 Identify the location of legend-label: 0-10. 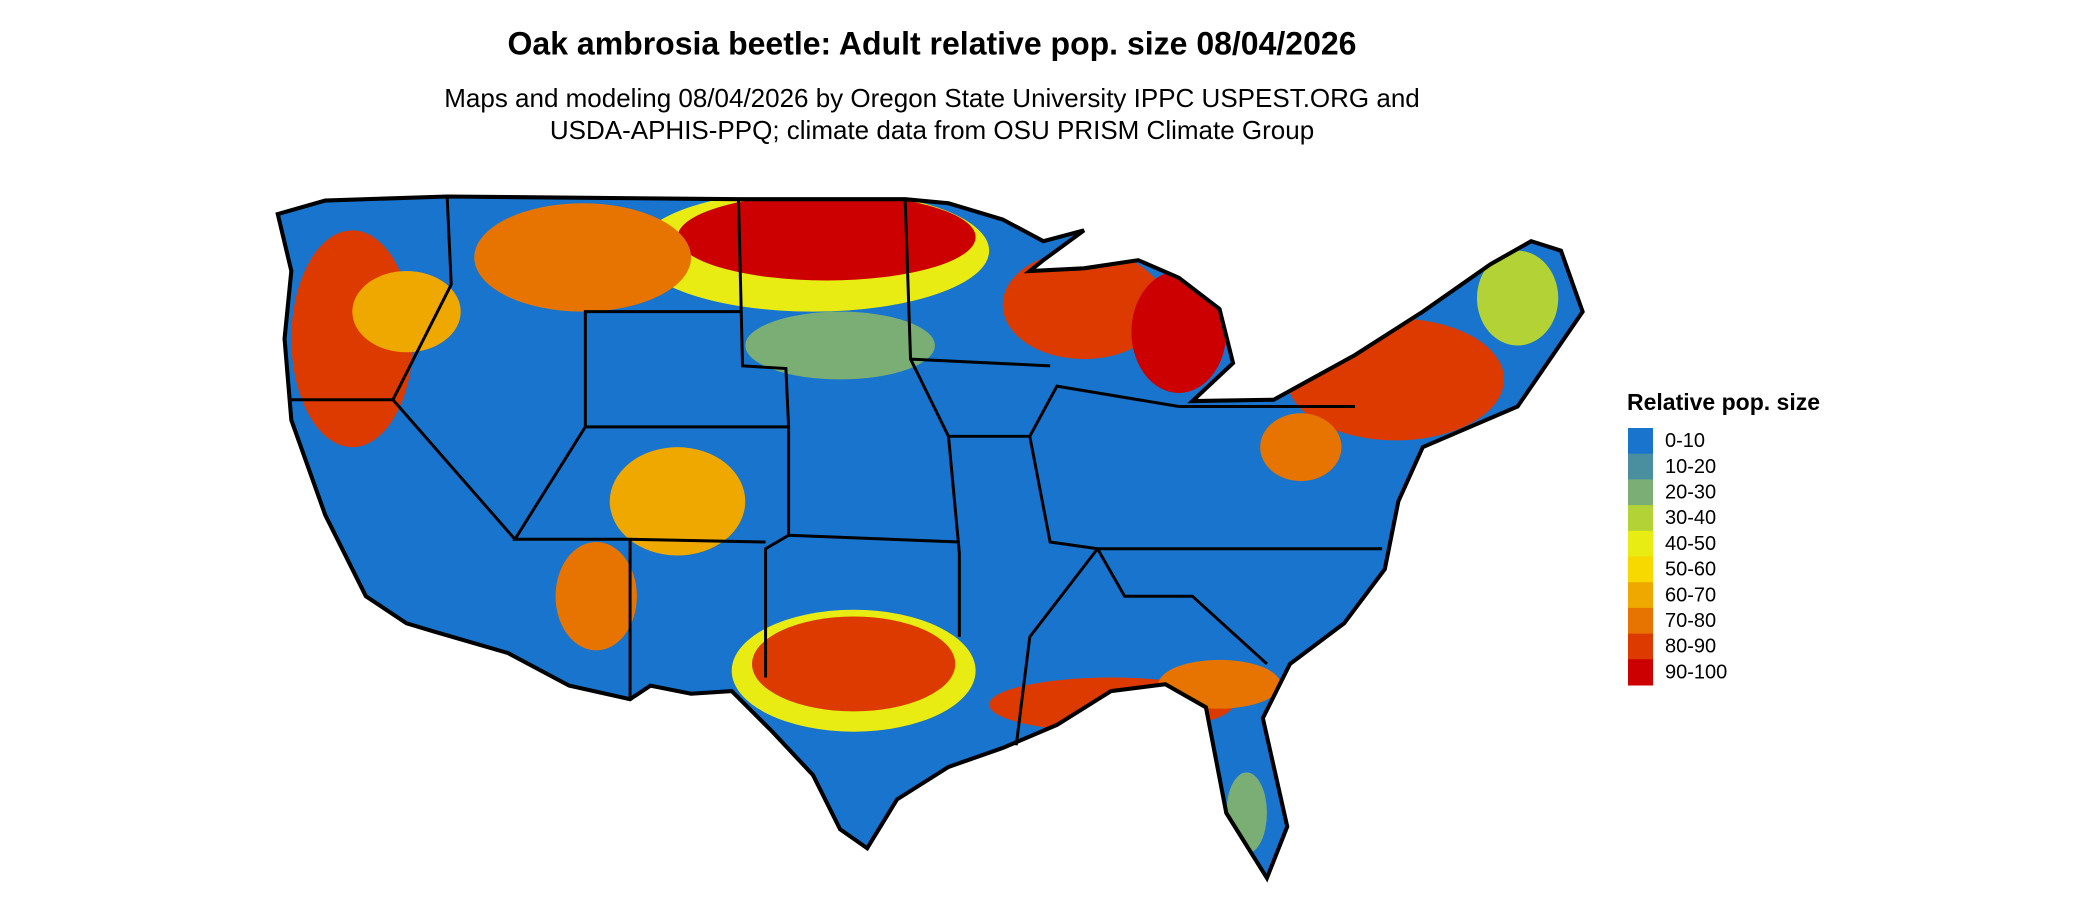
(1685, 441).